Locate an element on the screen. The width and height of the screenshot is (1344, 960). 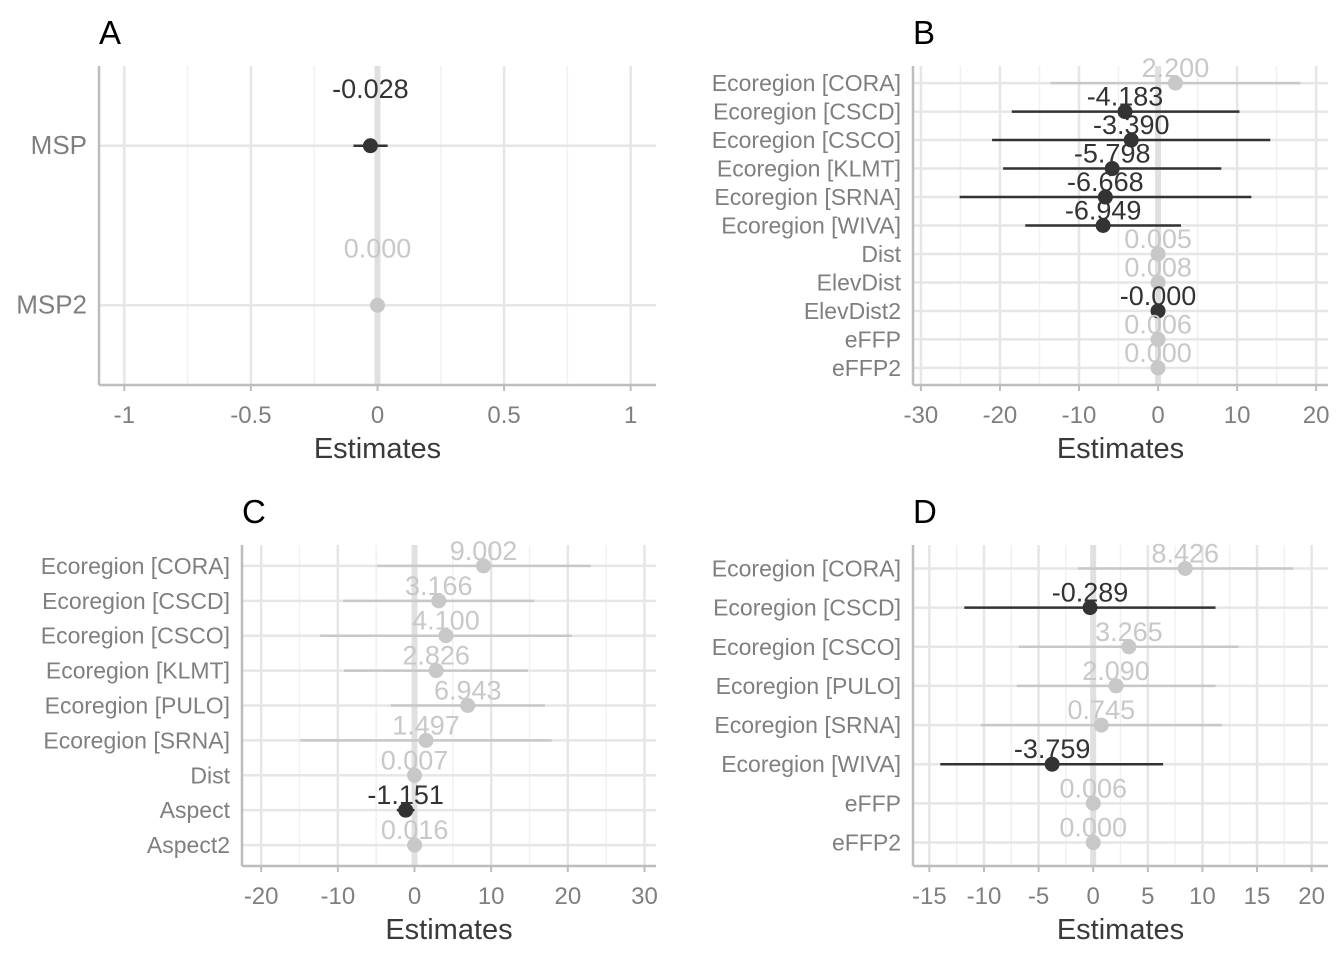
estimate-label: 0.008 is located at coordinates (1158, 267).